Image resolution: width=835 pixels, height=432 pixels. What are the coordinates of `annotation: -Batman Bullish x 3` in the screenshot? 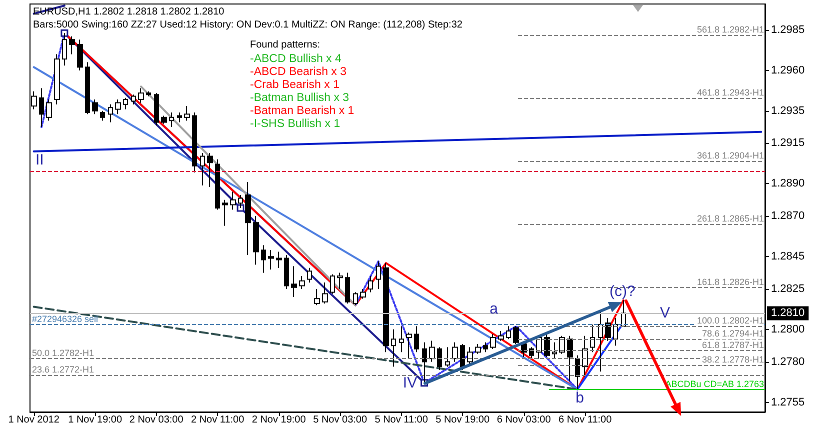 It's located at (300, 98).